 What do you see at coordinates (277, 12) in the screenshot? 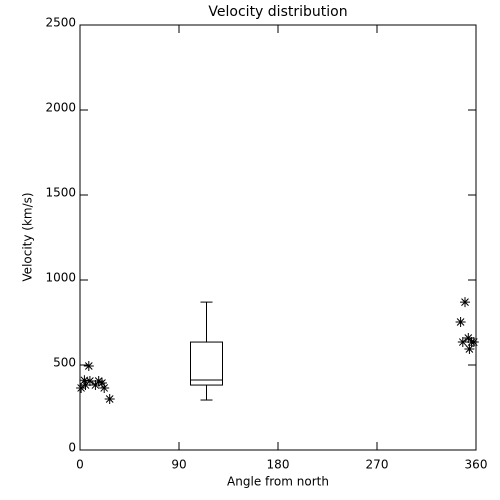
I see `chart-title: Velocity distribution` at bounding box center [277, 12].